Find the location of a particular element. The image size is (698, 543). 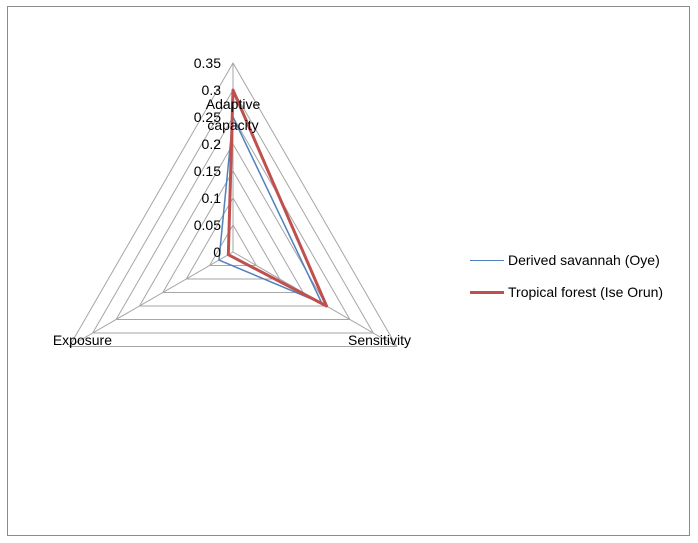

legend-item-derived-savannah: Derived savannah (Oye) is located at coordinates (566, 260).